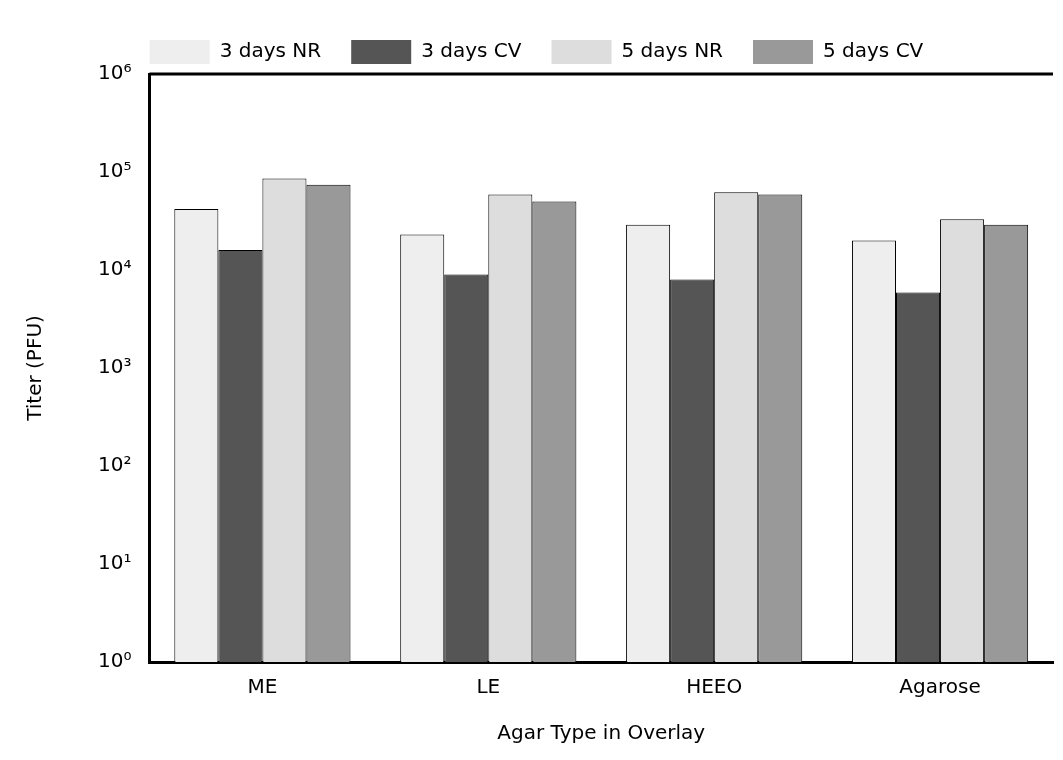  I want to click on x-tick-label: ME, so click(262, 686).